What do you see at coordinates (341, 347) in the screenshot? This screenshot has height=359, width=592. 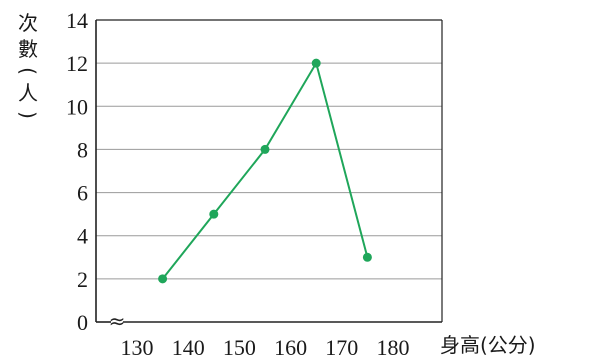 I see `x-tick-label-170: 170` at bounding box center [341, 347].